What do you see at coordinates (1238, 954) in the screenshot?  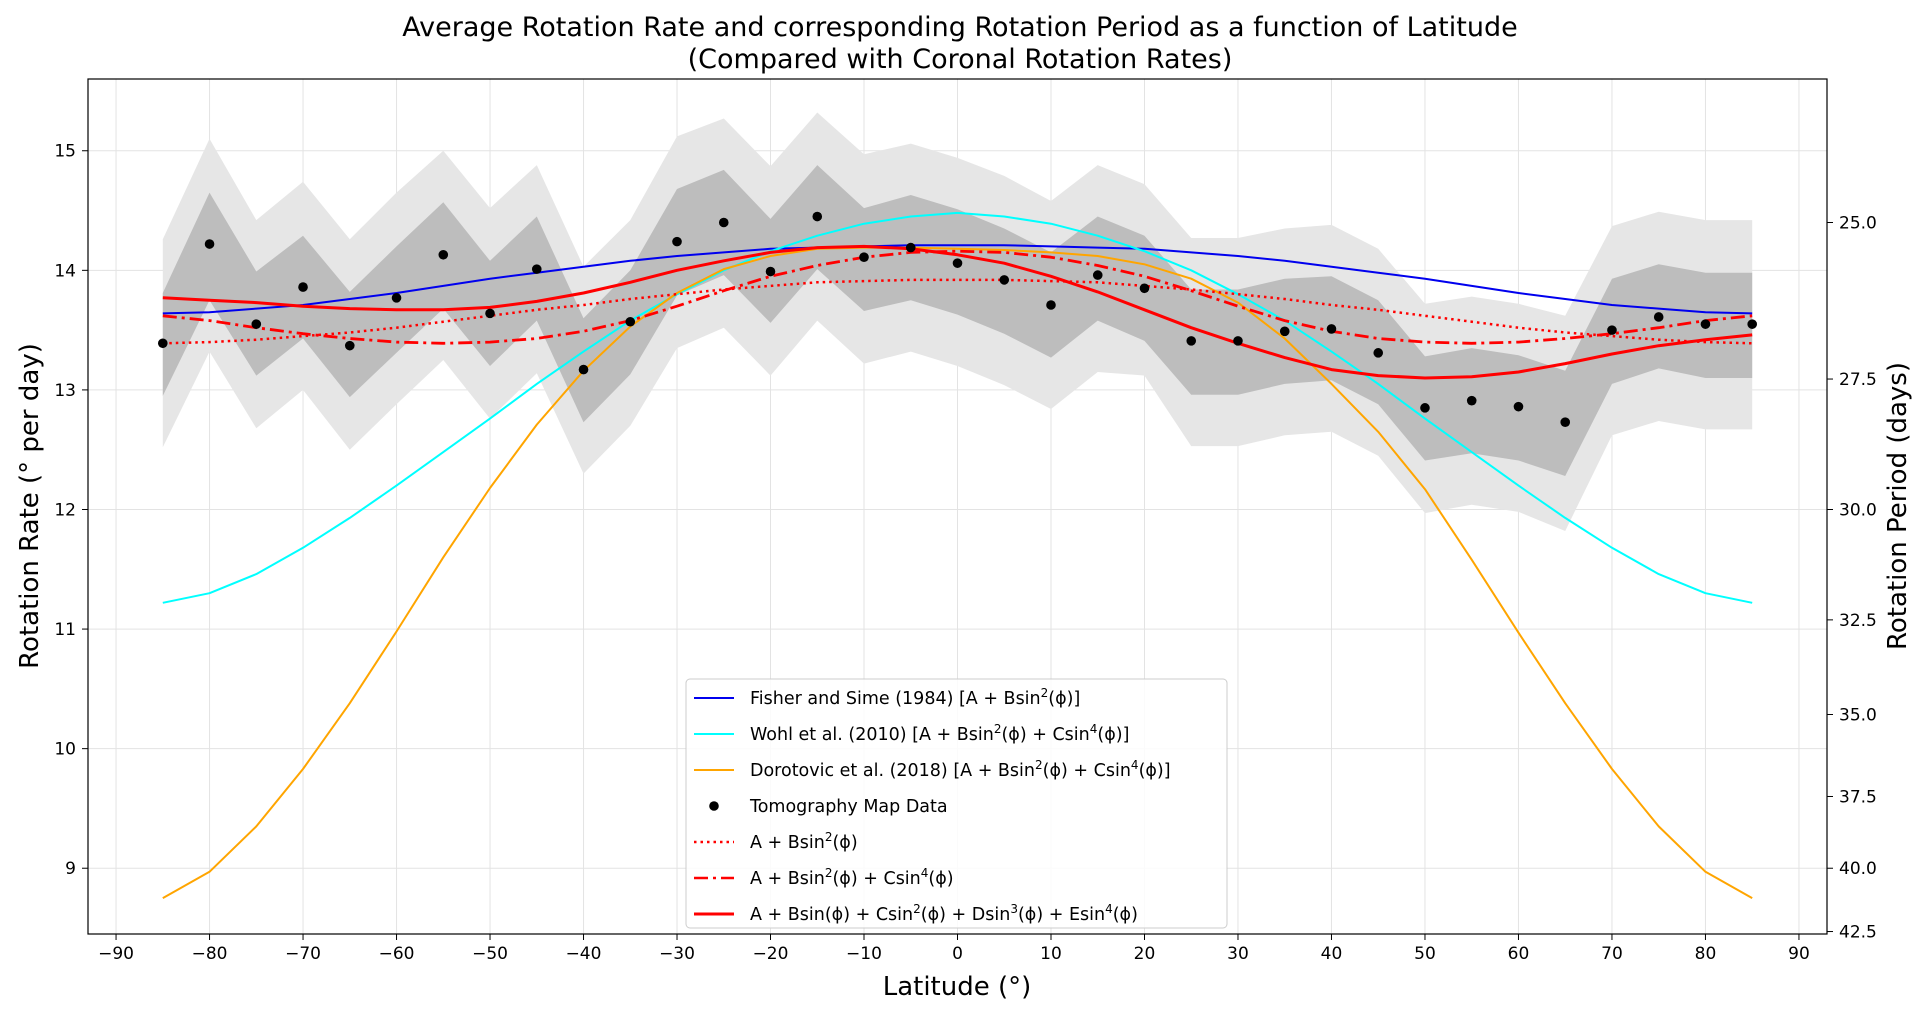 I see `x-tick-label: 30` at bounding box center [1238, 954].